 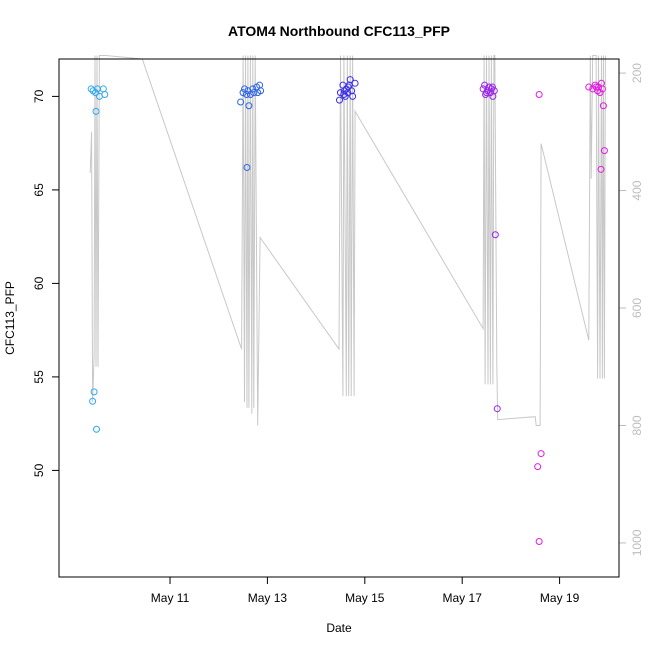 I want to click on y2-tick-label: 600, so click(x=637, y=308).